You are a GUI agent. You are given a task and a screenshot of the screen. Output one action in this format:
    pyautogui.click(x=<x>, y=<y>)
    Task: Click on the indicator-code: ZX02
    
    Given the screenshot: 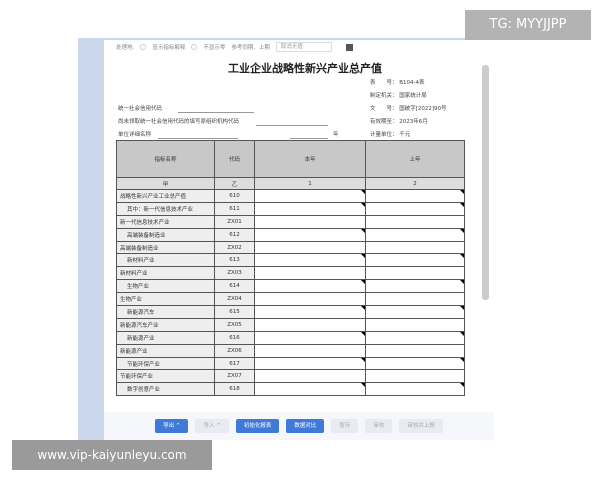 What is the action you would take?
    pyautogui.click(x=234, y=247)
    